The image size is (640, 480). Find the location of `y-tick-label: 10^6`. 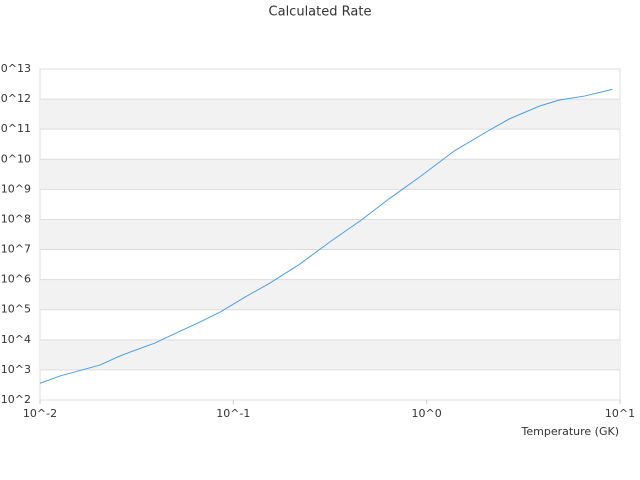

y-tick-label: 10^6 is located at coordinates (16, 279).